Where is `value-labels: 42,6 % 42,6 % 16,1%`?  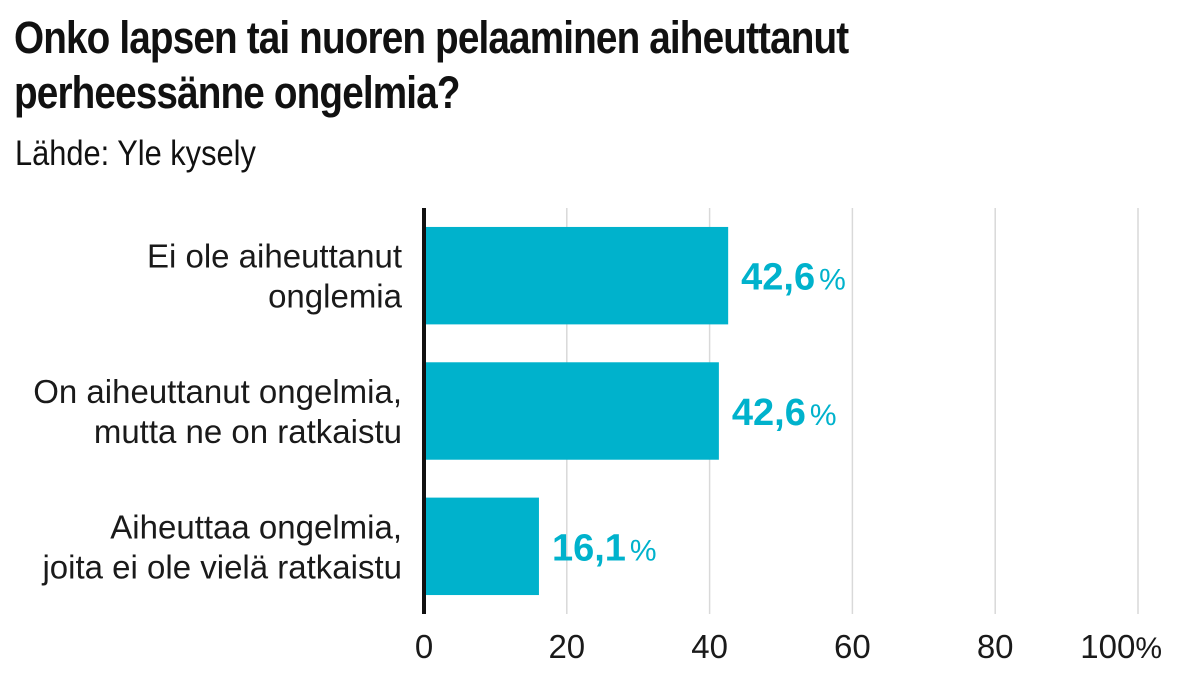
value-labels: 42,6 % 42,6 % 16,1% is located at coordinates (699, 413).